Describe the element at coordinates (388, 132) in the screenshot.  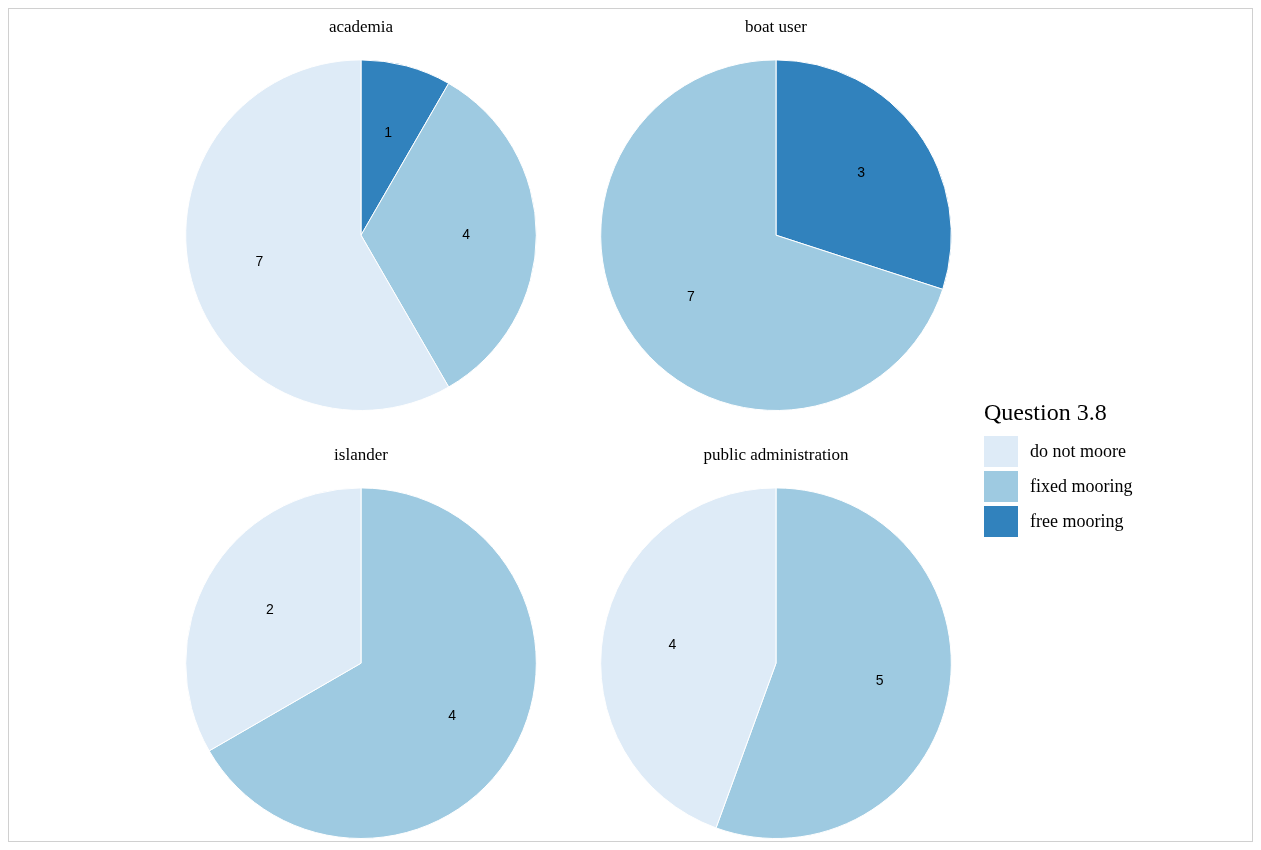
I see `data-label: 1` at that location.